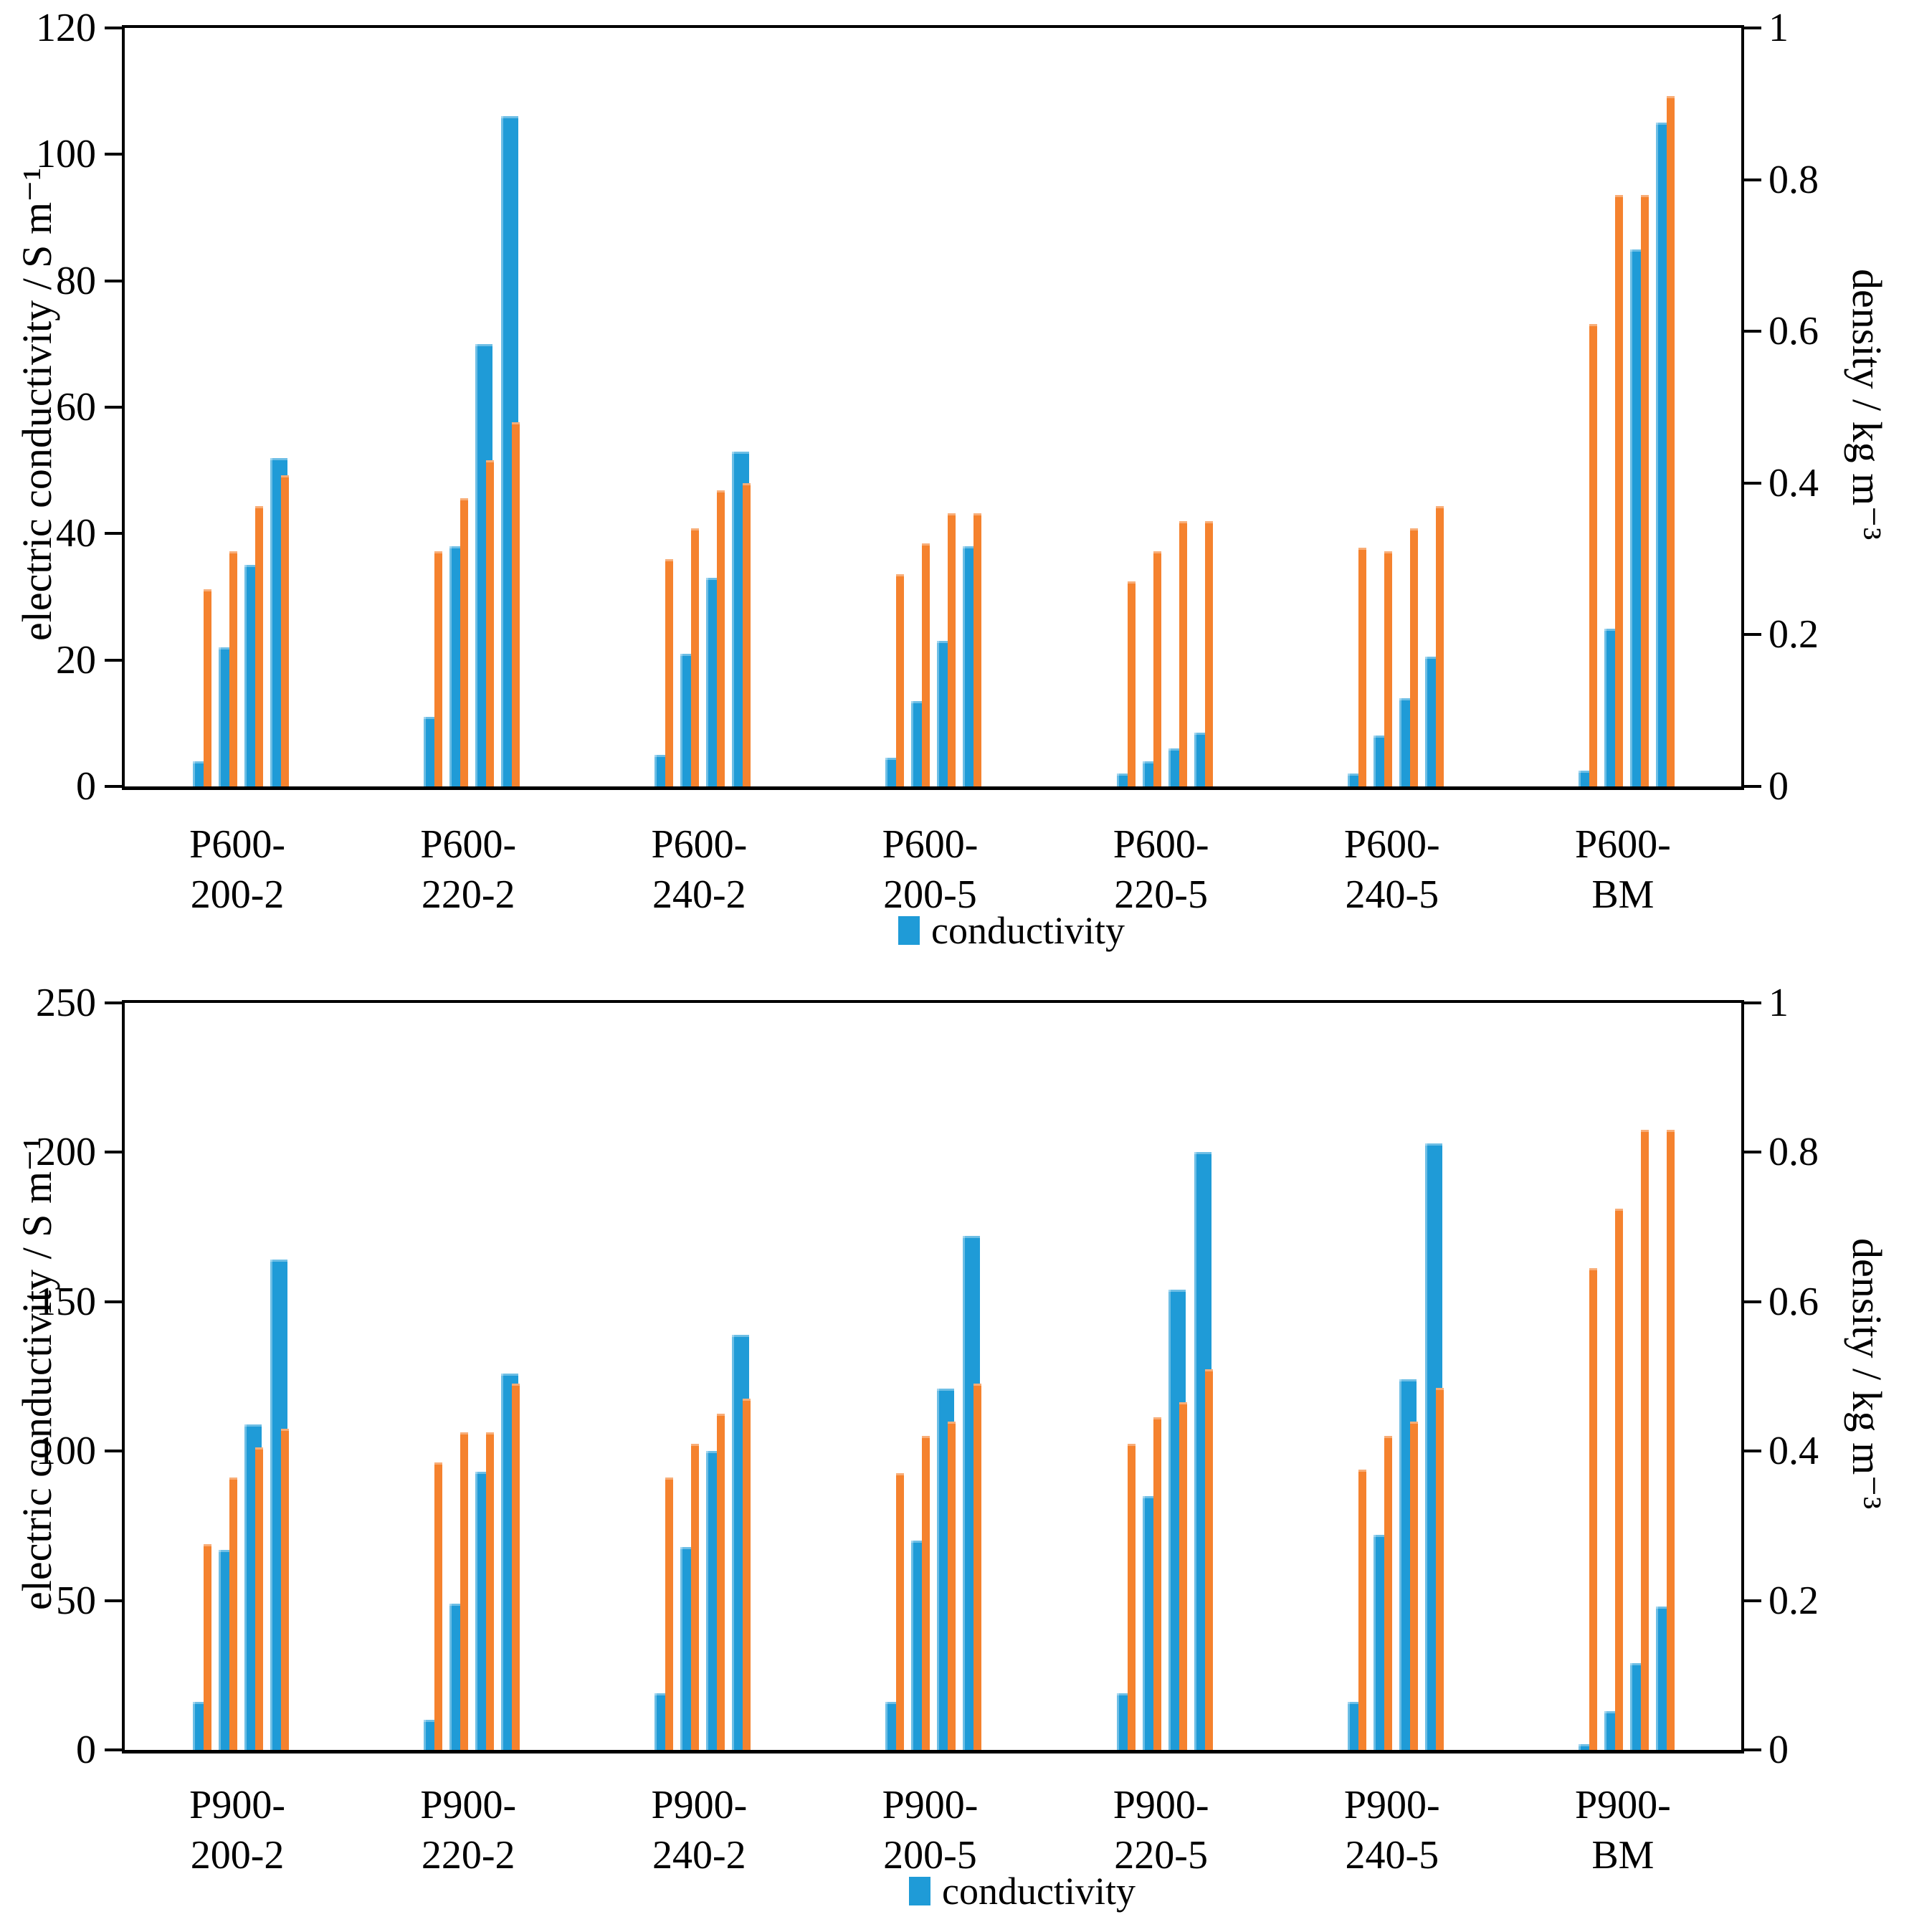 The width and height of the screenshot is (1909, 1932). Describe the element at coordinates (86, 1750) in the screenshot. I see `left-axis-tick-label: 0` at that location.